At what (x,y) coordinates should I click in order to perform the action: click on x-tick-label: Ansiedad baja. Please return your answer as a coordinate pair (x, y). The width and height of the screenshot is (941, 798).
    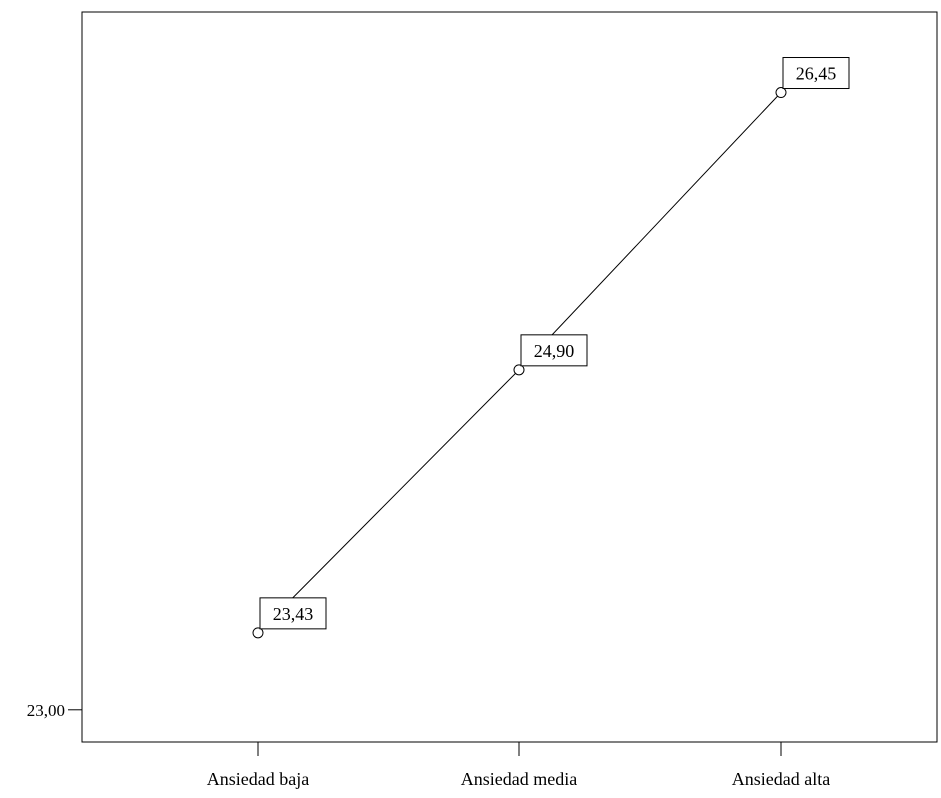
    Looking at the image, I should click on (258, 779).